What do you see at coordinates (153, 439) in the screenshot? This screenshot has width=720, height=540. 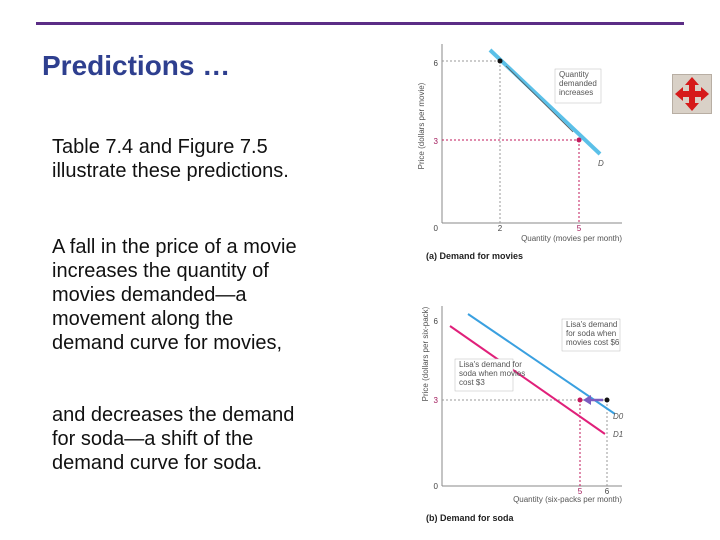 I see `paragraph-line: for soda—a shift of the` at bounding box center [153, 439].